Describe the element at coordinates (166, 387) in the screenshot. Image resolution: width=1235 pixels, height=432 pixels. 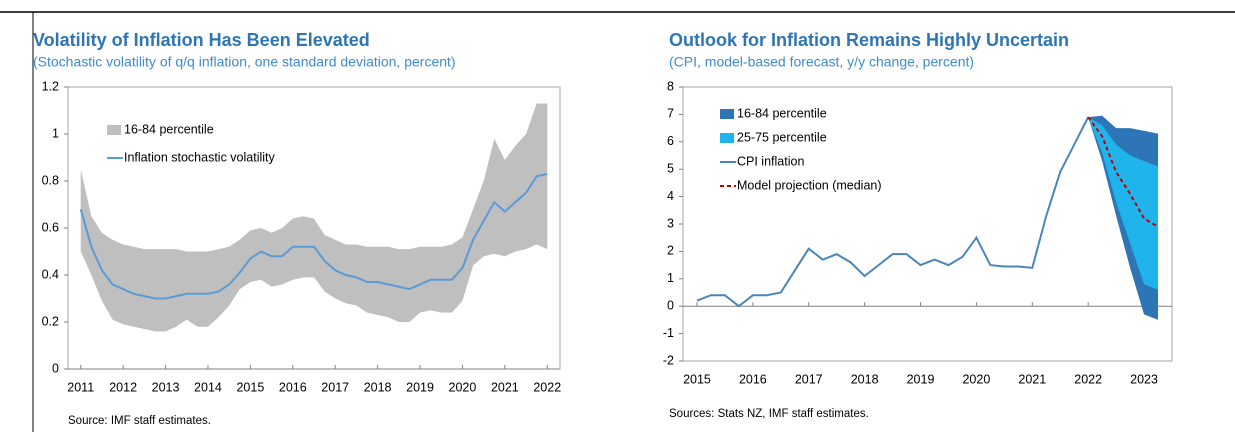
I see `x-tick-label: 2013` at that location.